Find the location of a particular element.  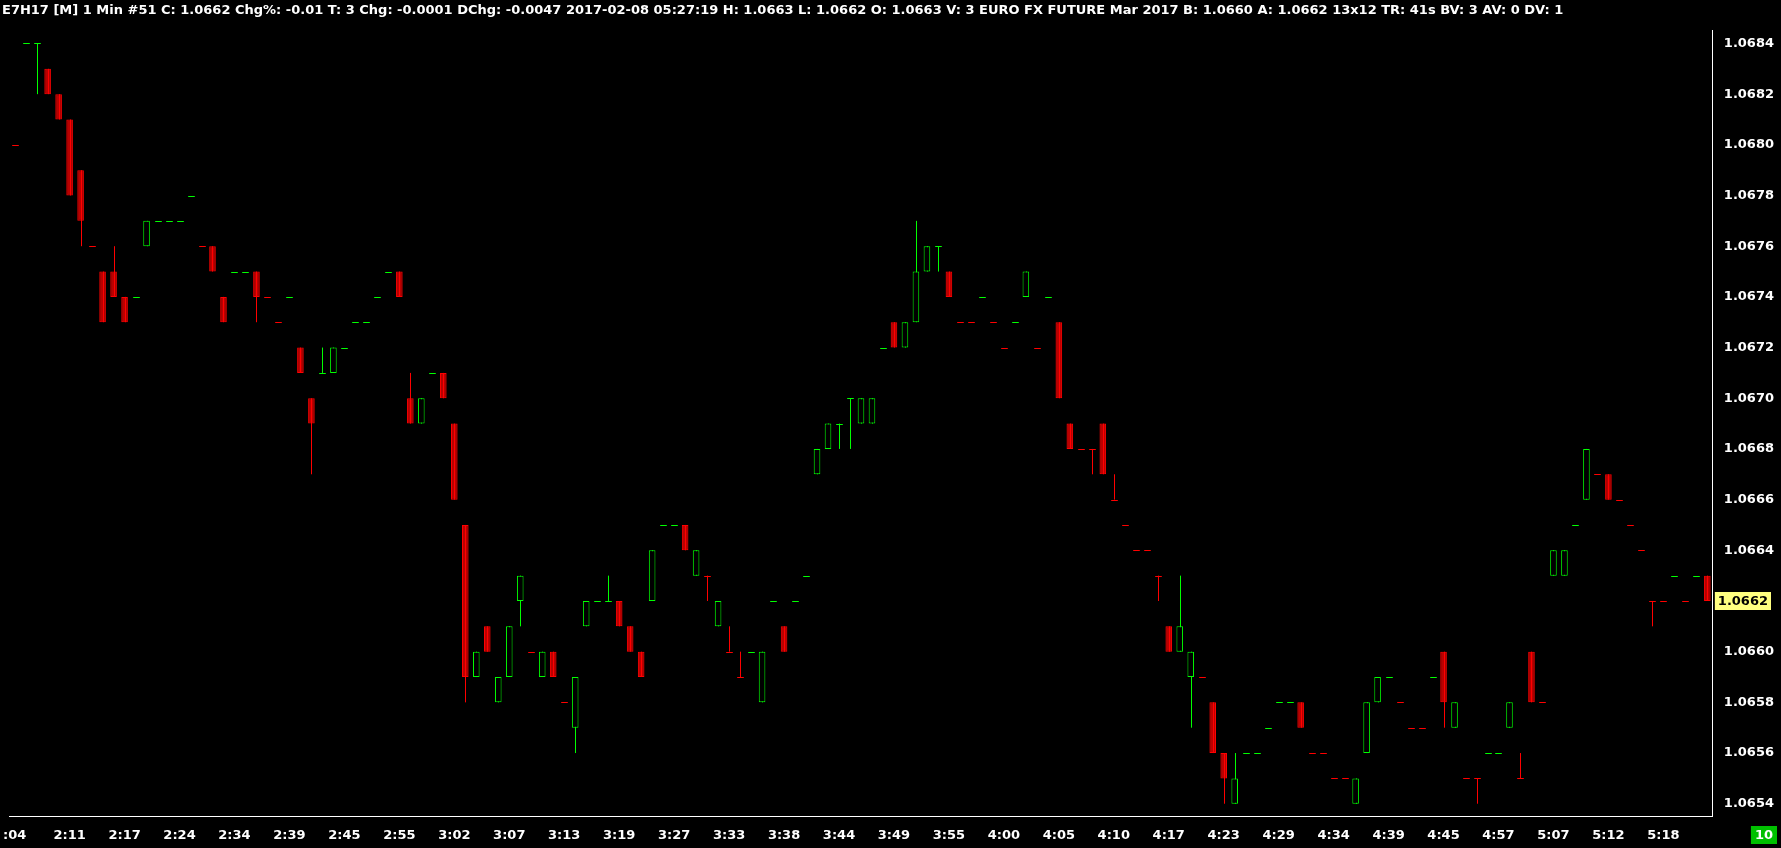

y-tick-label: 1.0654 is located at coordinates (1749, 803).